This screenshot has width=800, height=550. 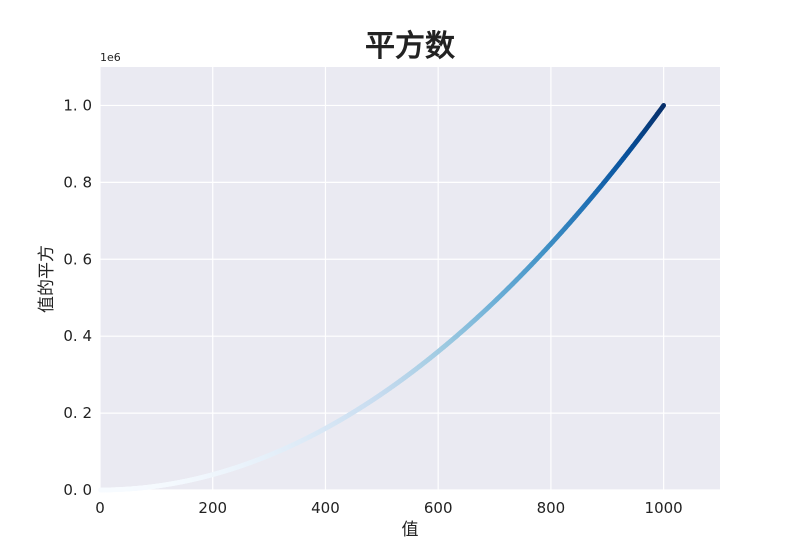 What do you see at coordinates (77, 413) in the screenshot?
I see `y-tick-label: 0. 2` at bounding box center [77, 413].